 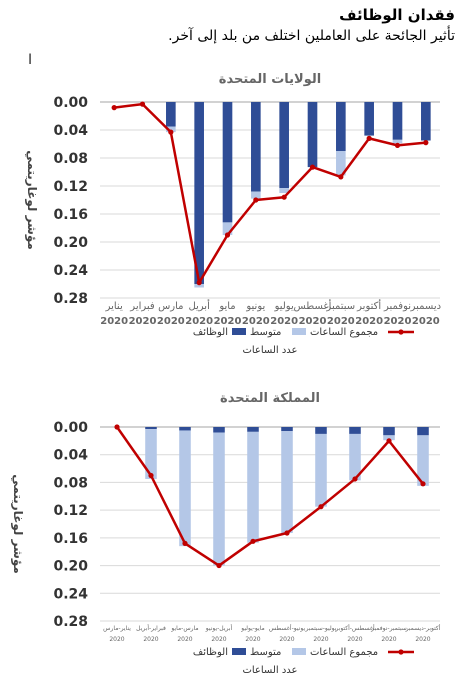 I want to click on legend: الوظائف متوسط مجموع الساعات, so click(x=303, y=332).